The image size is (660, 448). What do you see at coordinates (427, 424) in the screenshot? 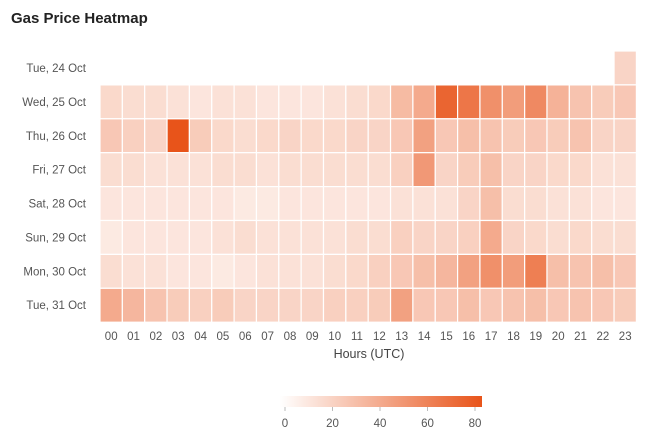
I see `legend-tick-label: 60` at bounding box center [427, 424].